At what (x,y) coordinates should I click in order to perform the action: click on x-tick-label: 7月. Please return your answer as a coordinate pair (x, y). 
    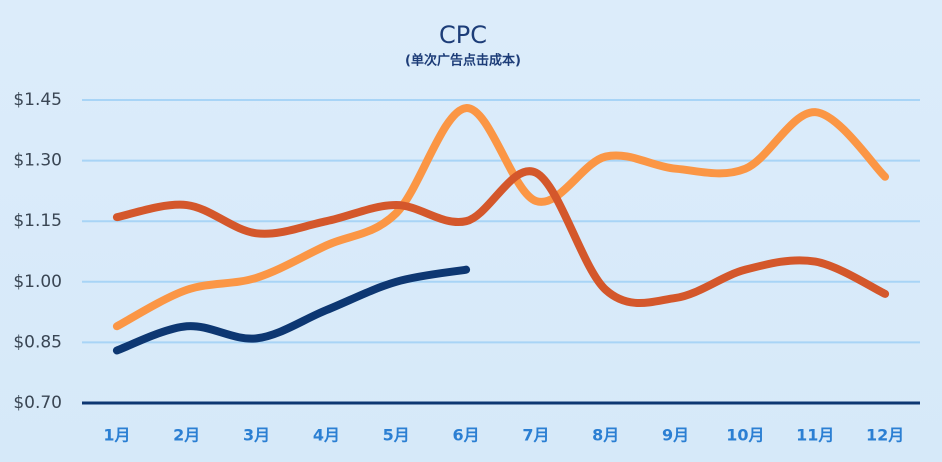
    Looking at the image, I should click on (535, 435).